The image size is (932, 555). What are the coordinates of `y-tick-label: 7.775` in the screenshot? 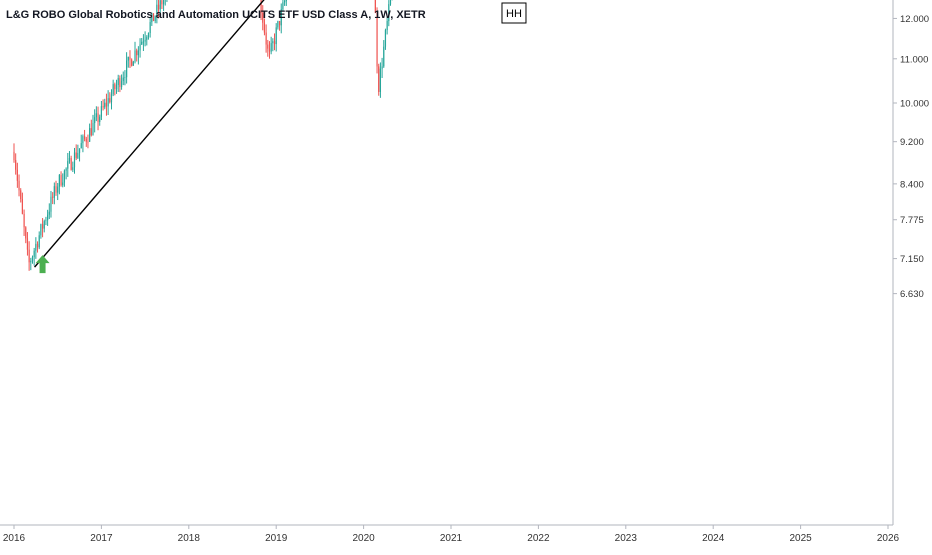 It's located at (912, 220).